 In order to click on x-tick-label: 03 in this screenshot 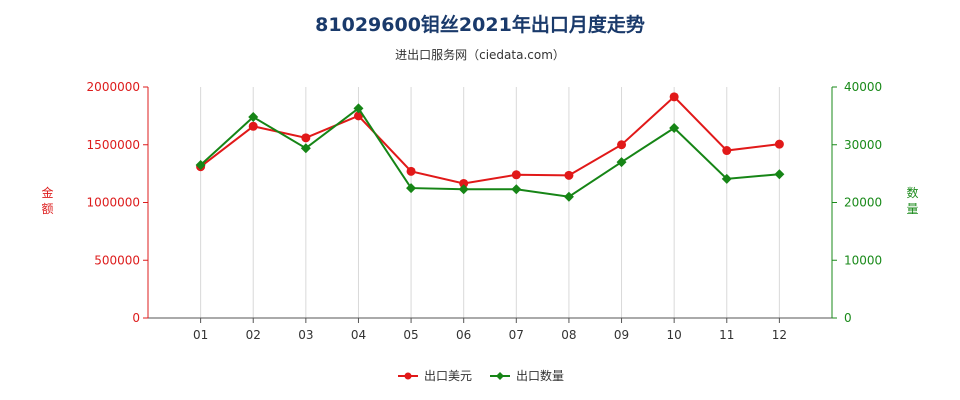, I will do `click(305, 335)`.